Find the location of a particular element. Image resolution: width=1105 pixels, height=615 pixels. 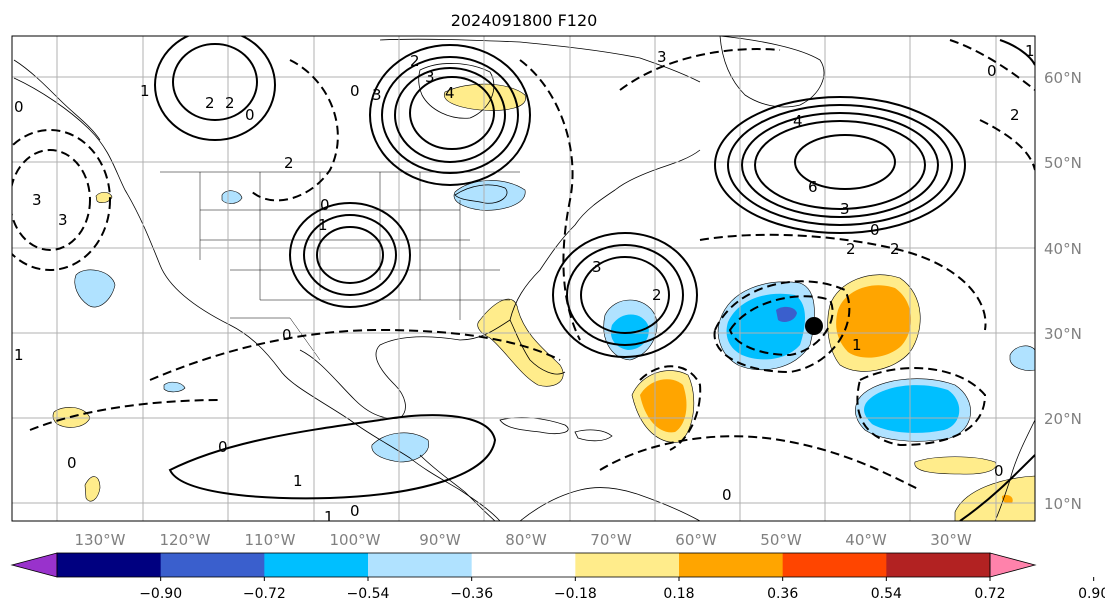

contour-east-trough is located at coordinates (550, 200).